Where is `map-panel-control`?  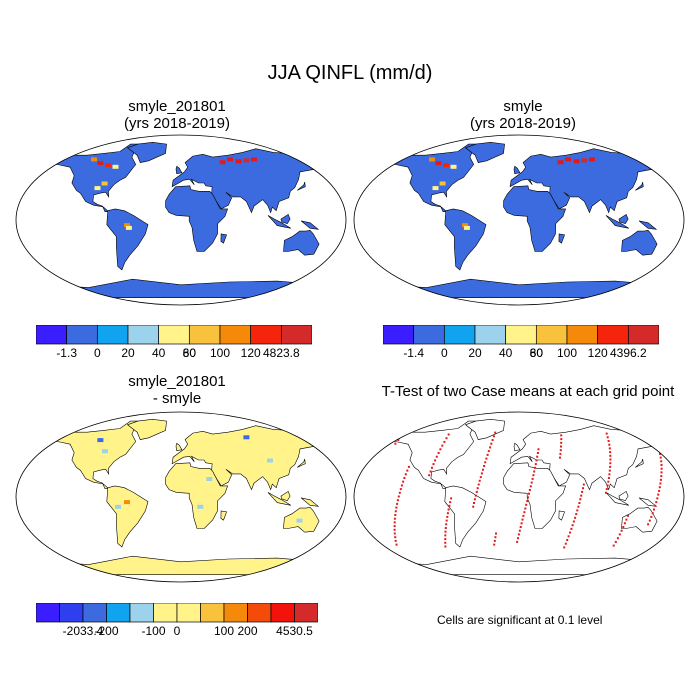
map-panel-control is located at coordinates (519, 220).